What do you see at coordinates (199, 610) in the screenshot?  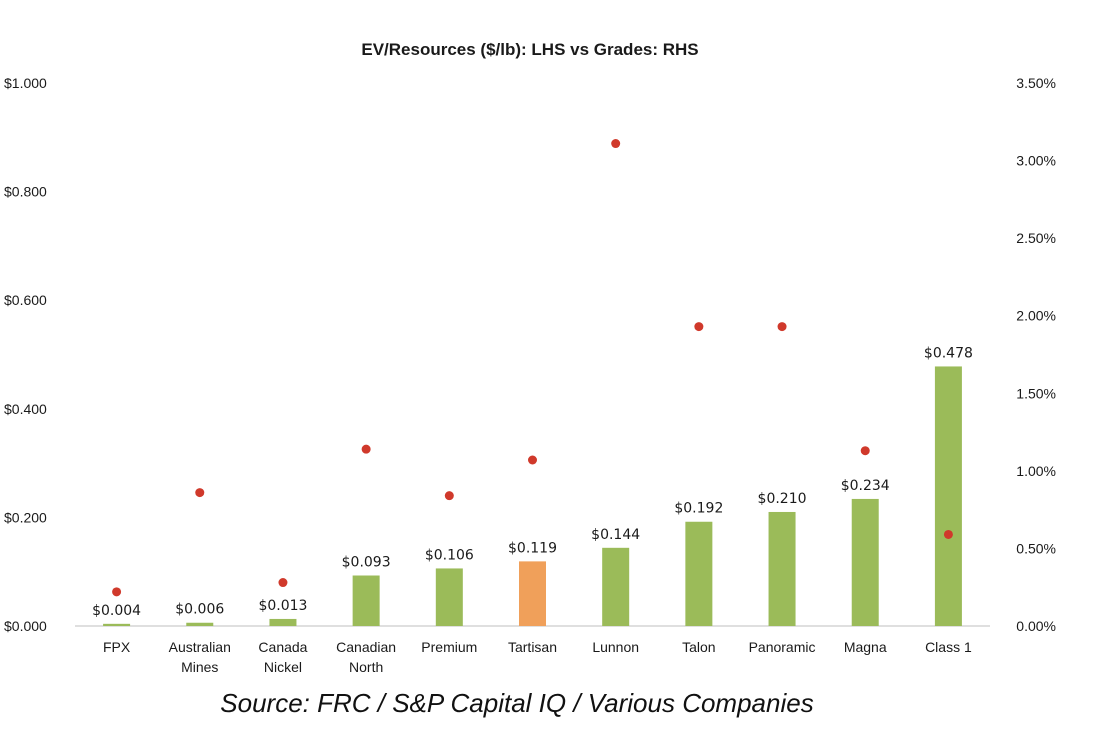 I see `bar-data-label: $0.006` at bounding box center [199, 610].